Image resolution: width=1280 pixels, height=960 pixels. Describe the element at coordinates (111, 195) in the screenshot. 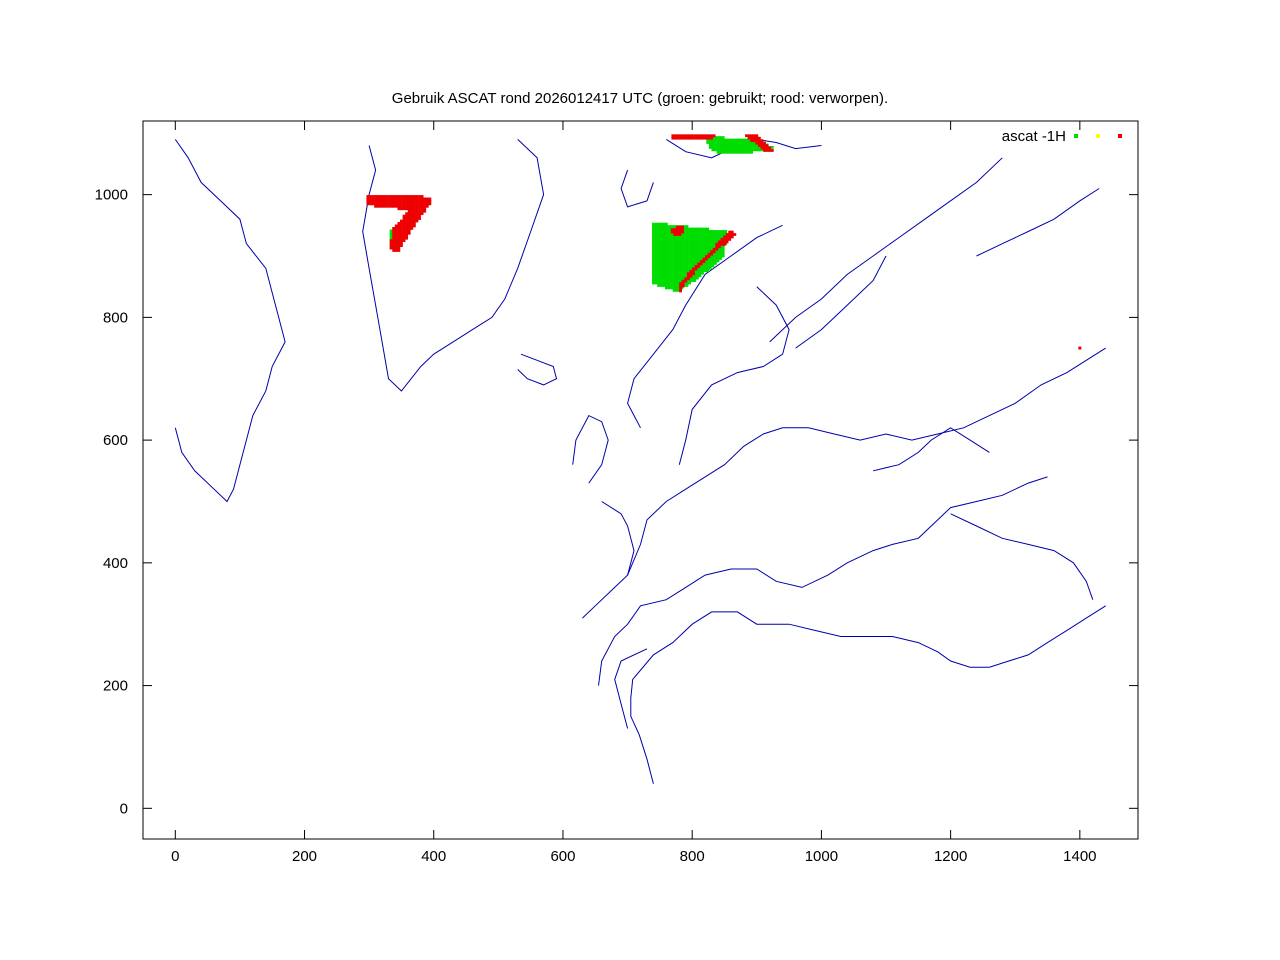

I see `y-tick-label: 1000` at that location.